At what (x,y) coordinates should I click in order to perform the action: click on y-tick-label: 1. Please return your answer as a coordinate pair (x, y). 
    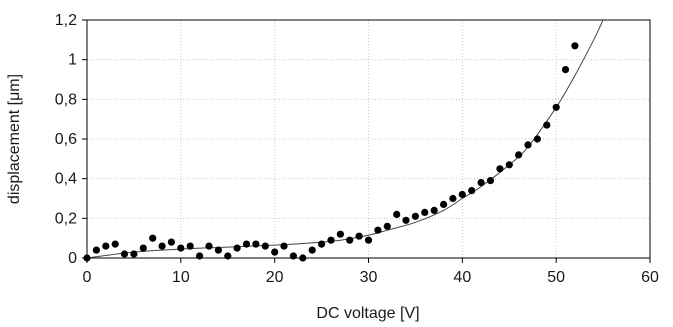
    Looking at the image, I should click on (72, 60).